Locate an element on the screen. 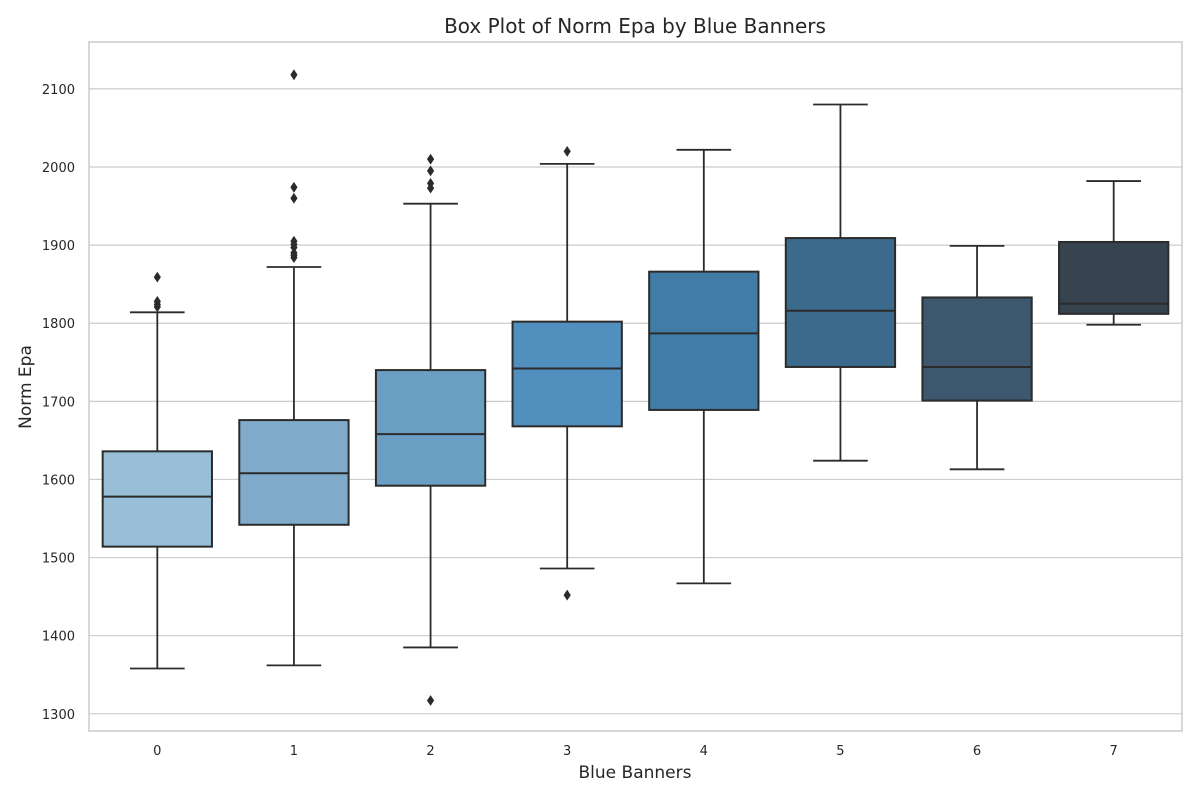 The image size is (1200, 800). y-axis-label: Norm Epa is located at coordinates (26, 387).